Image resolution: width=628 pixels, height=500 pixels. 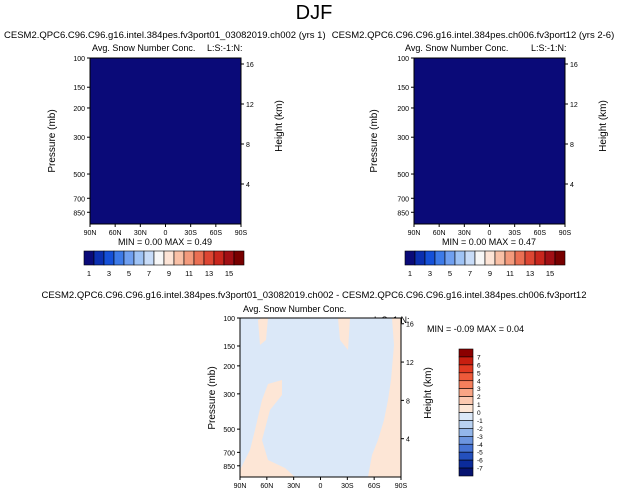 I want to click on panel-1-height-tick-label: 12, so click(x=250, y=105).